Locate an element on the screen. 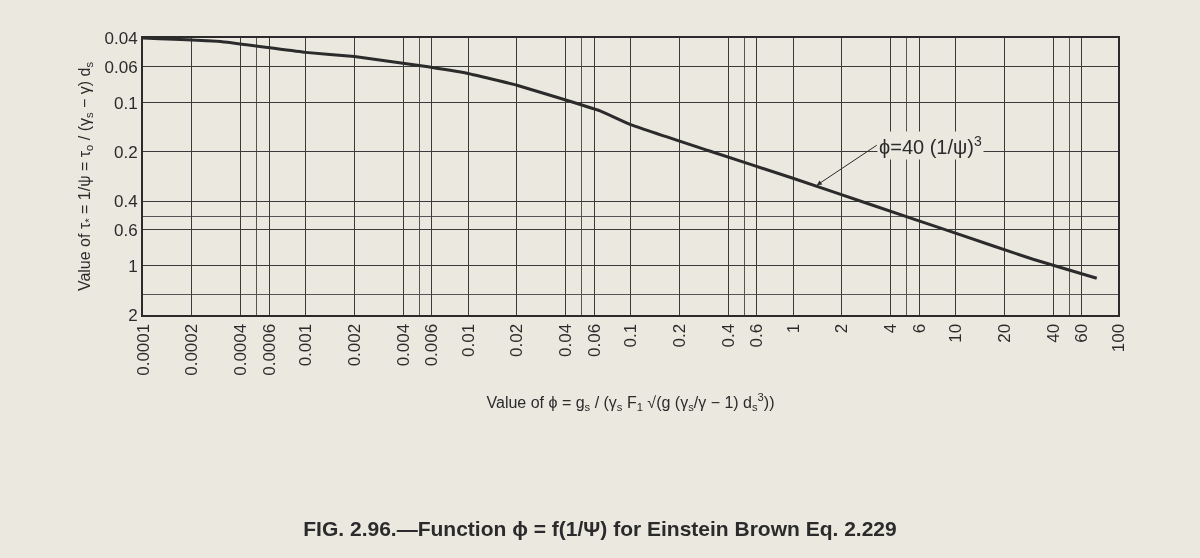  x-tick-label: 0.4 is located at coordinates (728, 335).